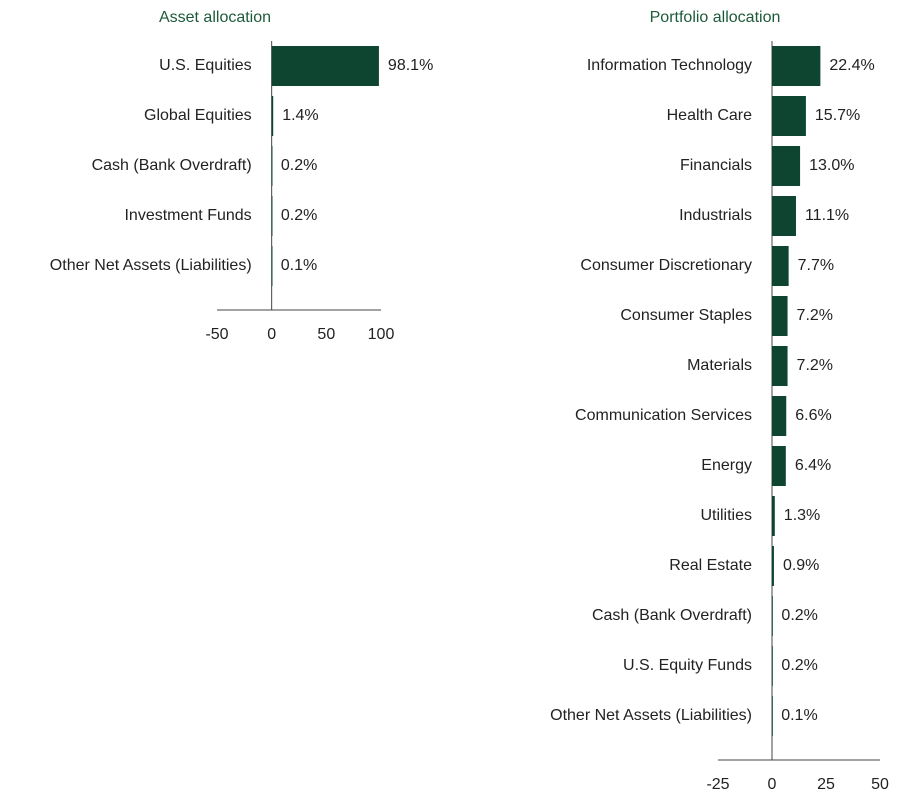 The width and height of the screenshot is (897, 795). What do you see at coordinates (801, 565) in the screenshot?
I see `value-label: 0.9%` at bounding box center [801, 565].